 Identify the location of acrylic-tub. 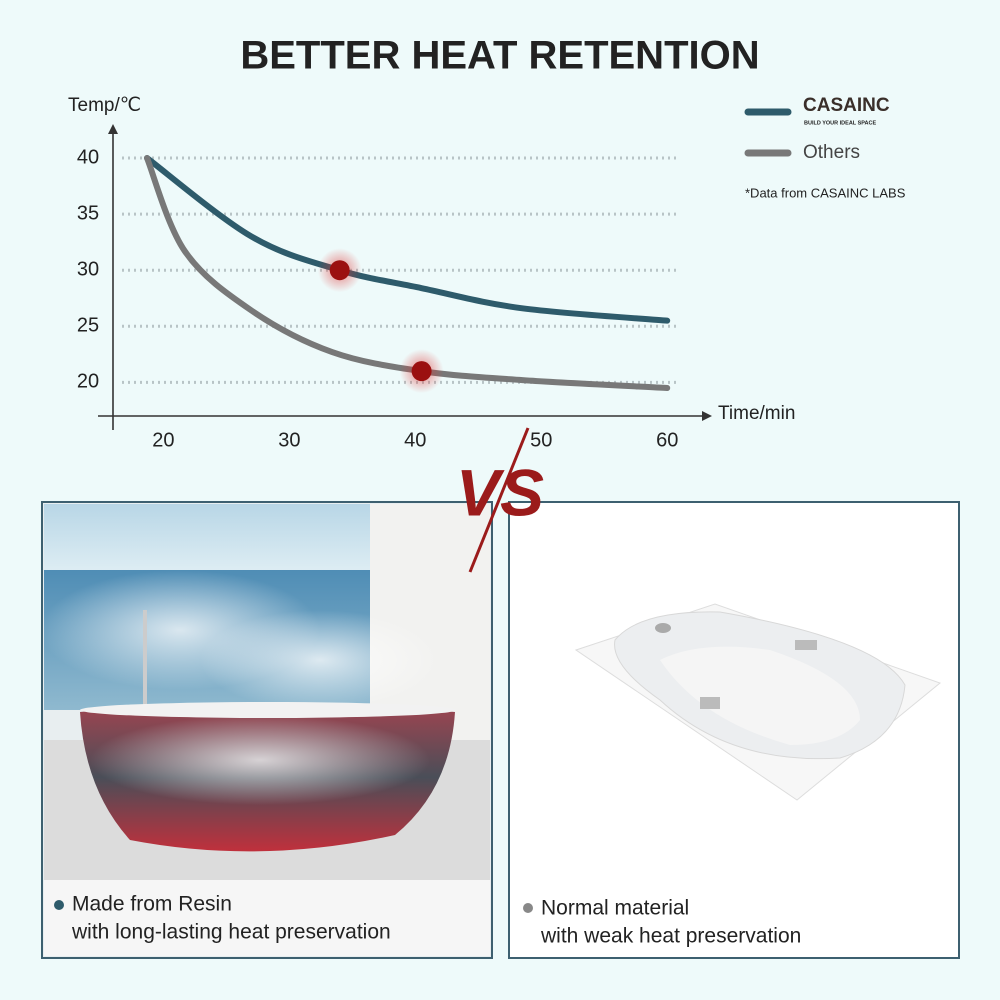
(758, 702).